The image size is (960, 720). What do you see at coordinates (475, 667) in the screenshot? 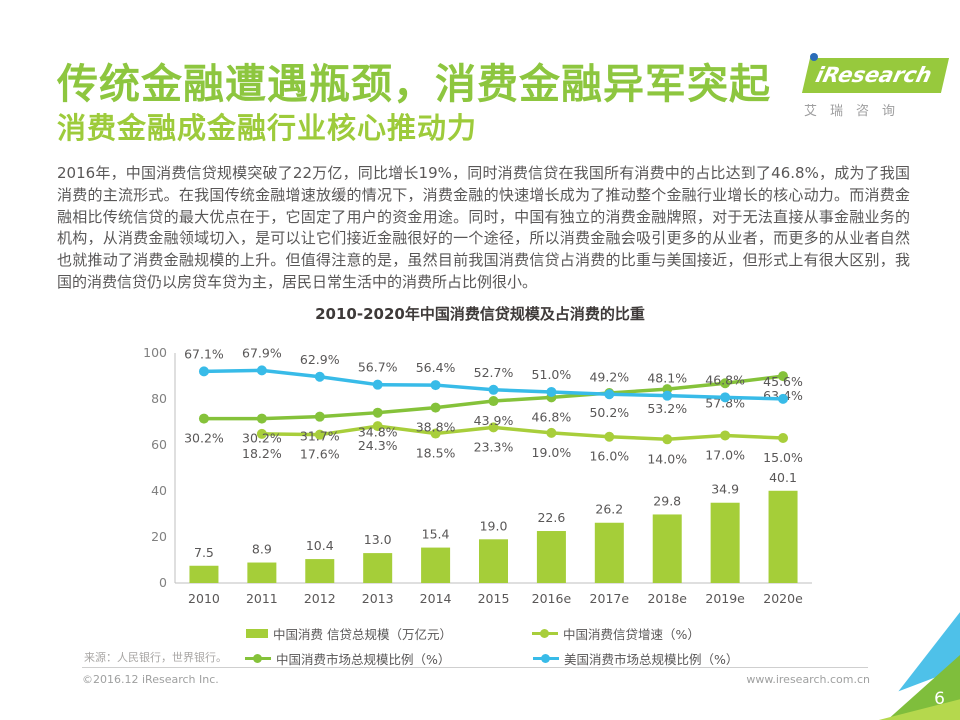
I see `footer-divider` at bounding box center [475, 667].